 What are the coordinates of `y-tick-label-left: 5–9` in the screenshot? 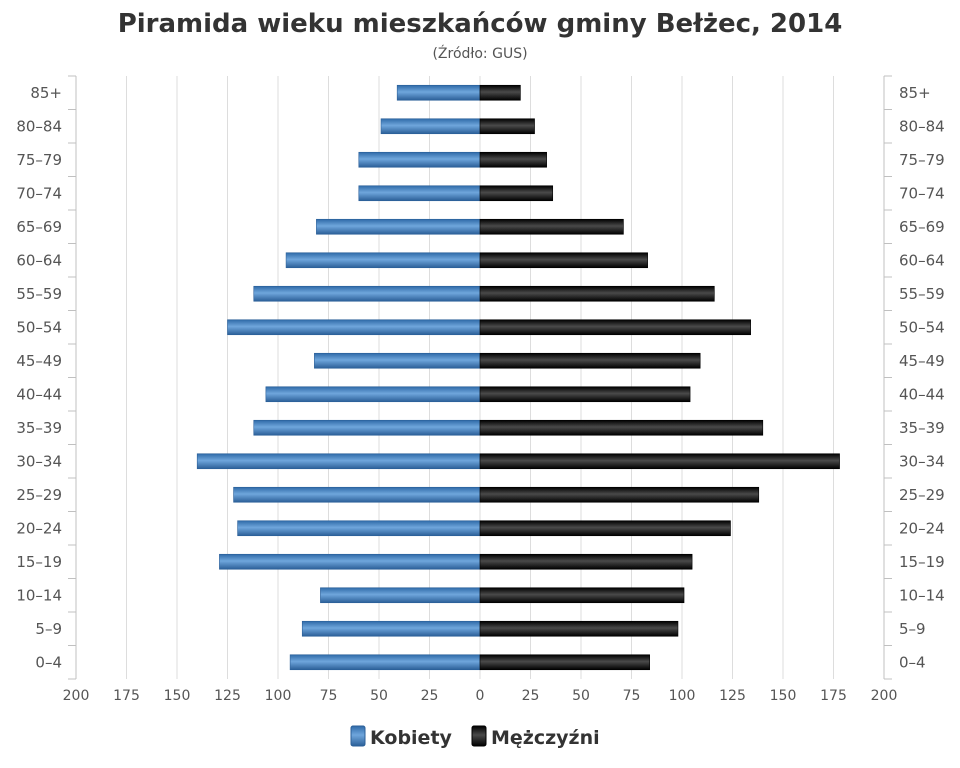 It's located at (48, 629).